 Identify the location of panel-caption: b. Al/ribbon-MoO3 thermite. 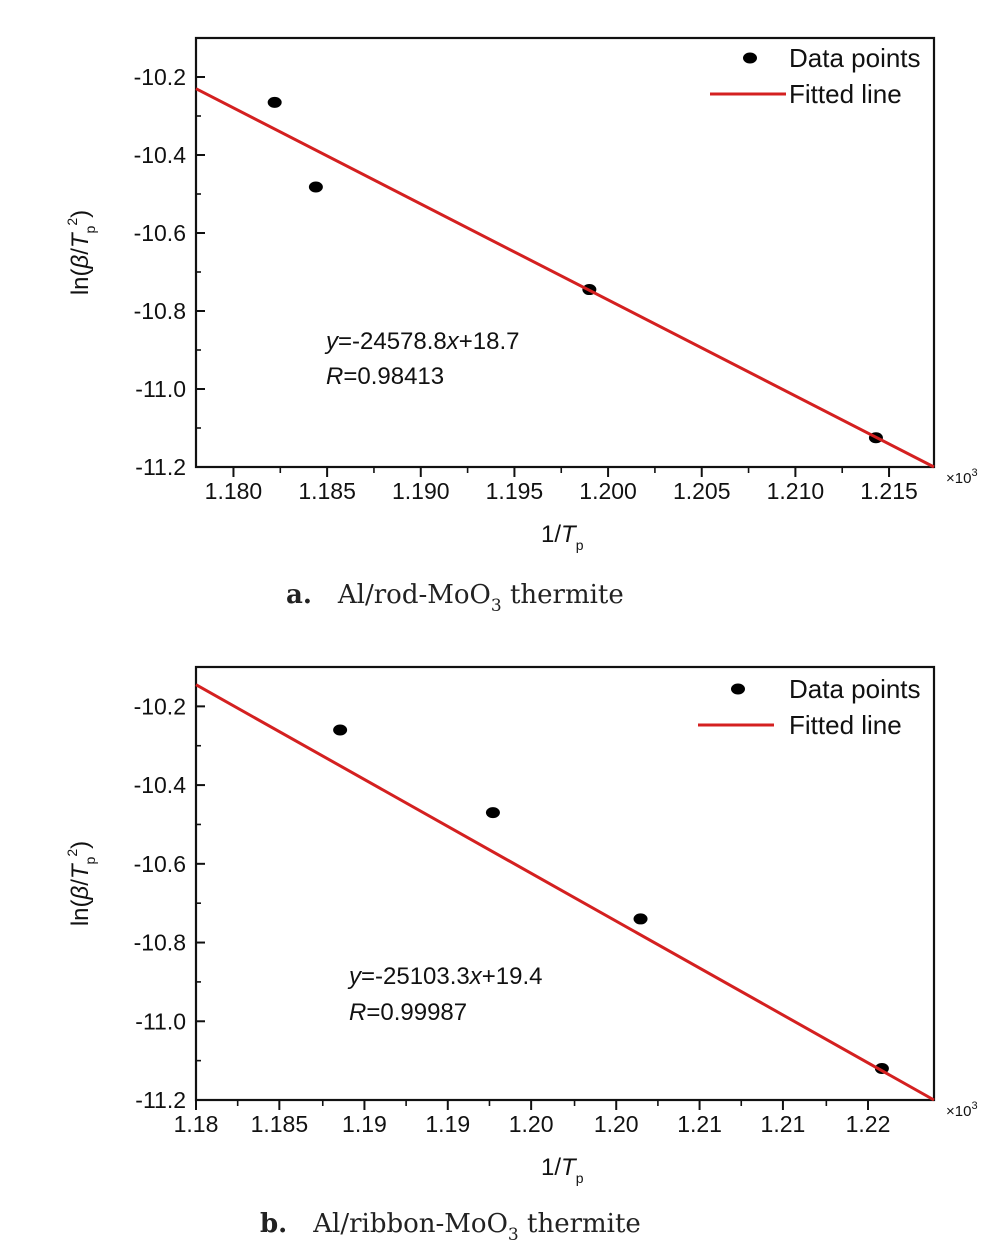
(450, 1227).